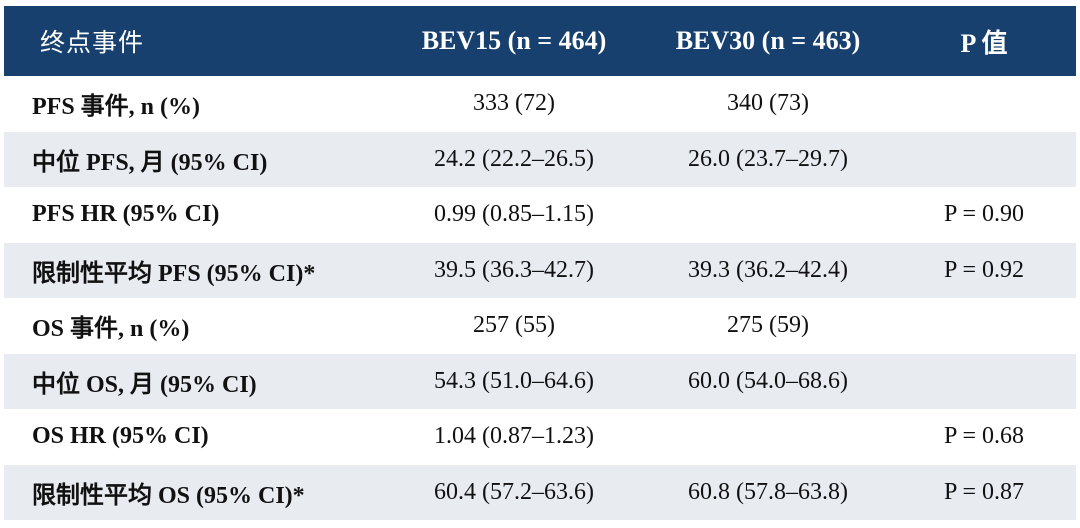 This screenshot has width=1080, height=528. I want to click on header-bev15: BEV15 (n = 464), so click(514, 40).